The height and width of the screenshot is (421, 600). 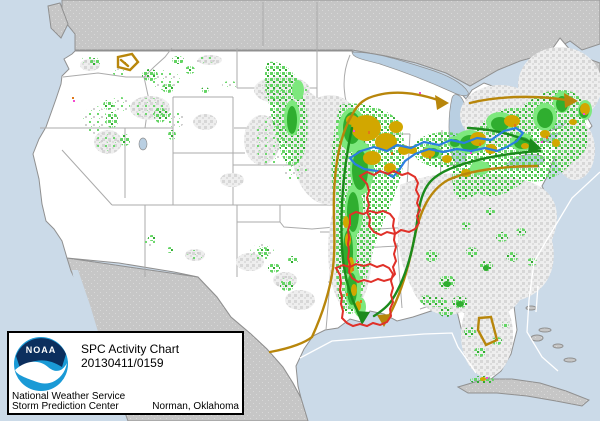 I want to click on great-salt-lake, so click(x=143, y=144).